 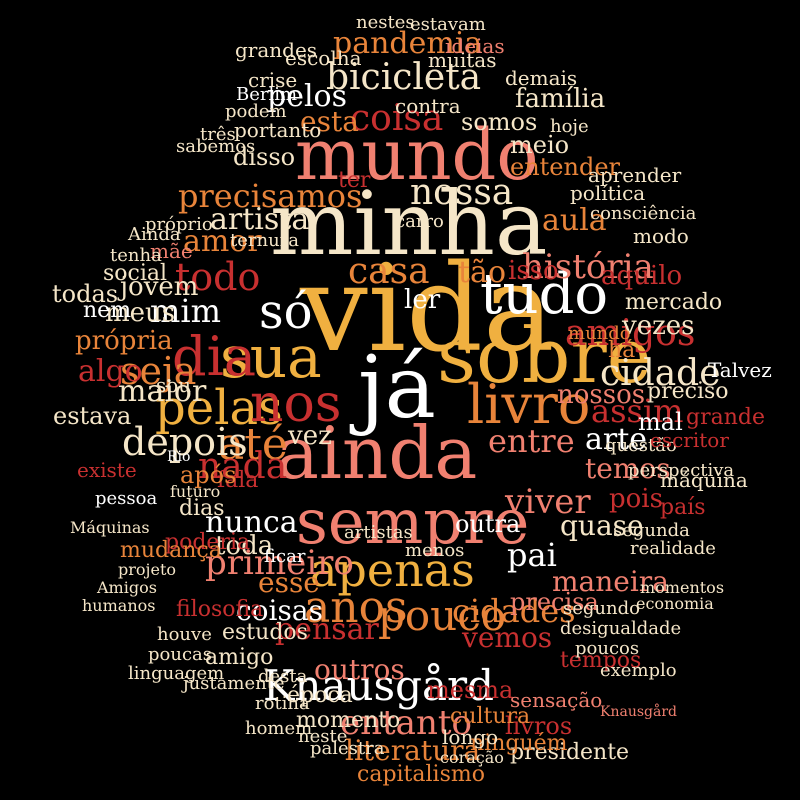 I want to click on cloud-word: mãe, so click(x=171, y=251).